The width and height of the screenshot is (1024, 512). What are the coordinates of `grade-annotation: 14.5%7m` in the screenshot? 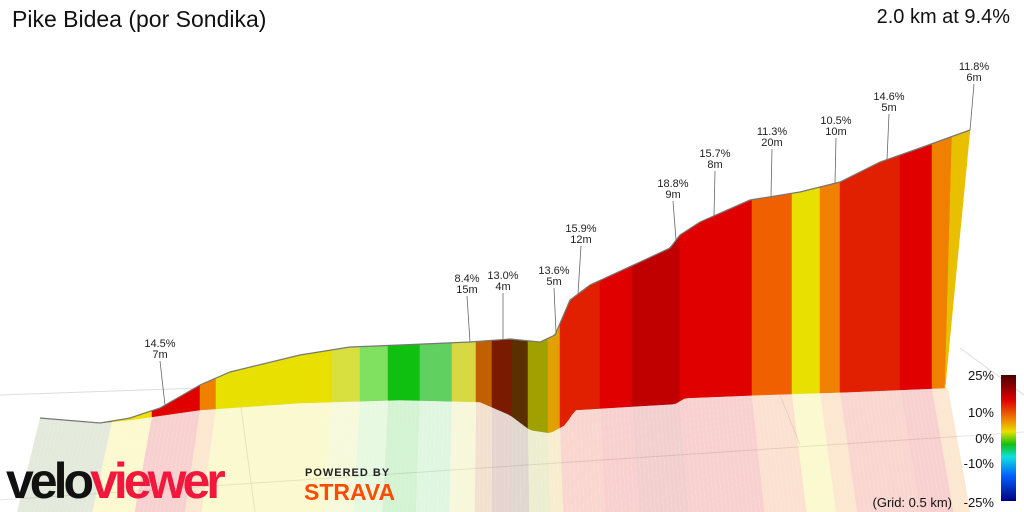 It's located at (160, 372).